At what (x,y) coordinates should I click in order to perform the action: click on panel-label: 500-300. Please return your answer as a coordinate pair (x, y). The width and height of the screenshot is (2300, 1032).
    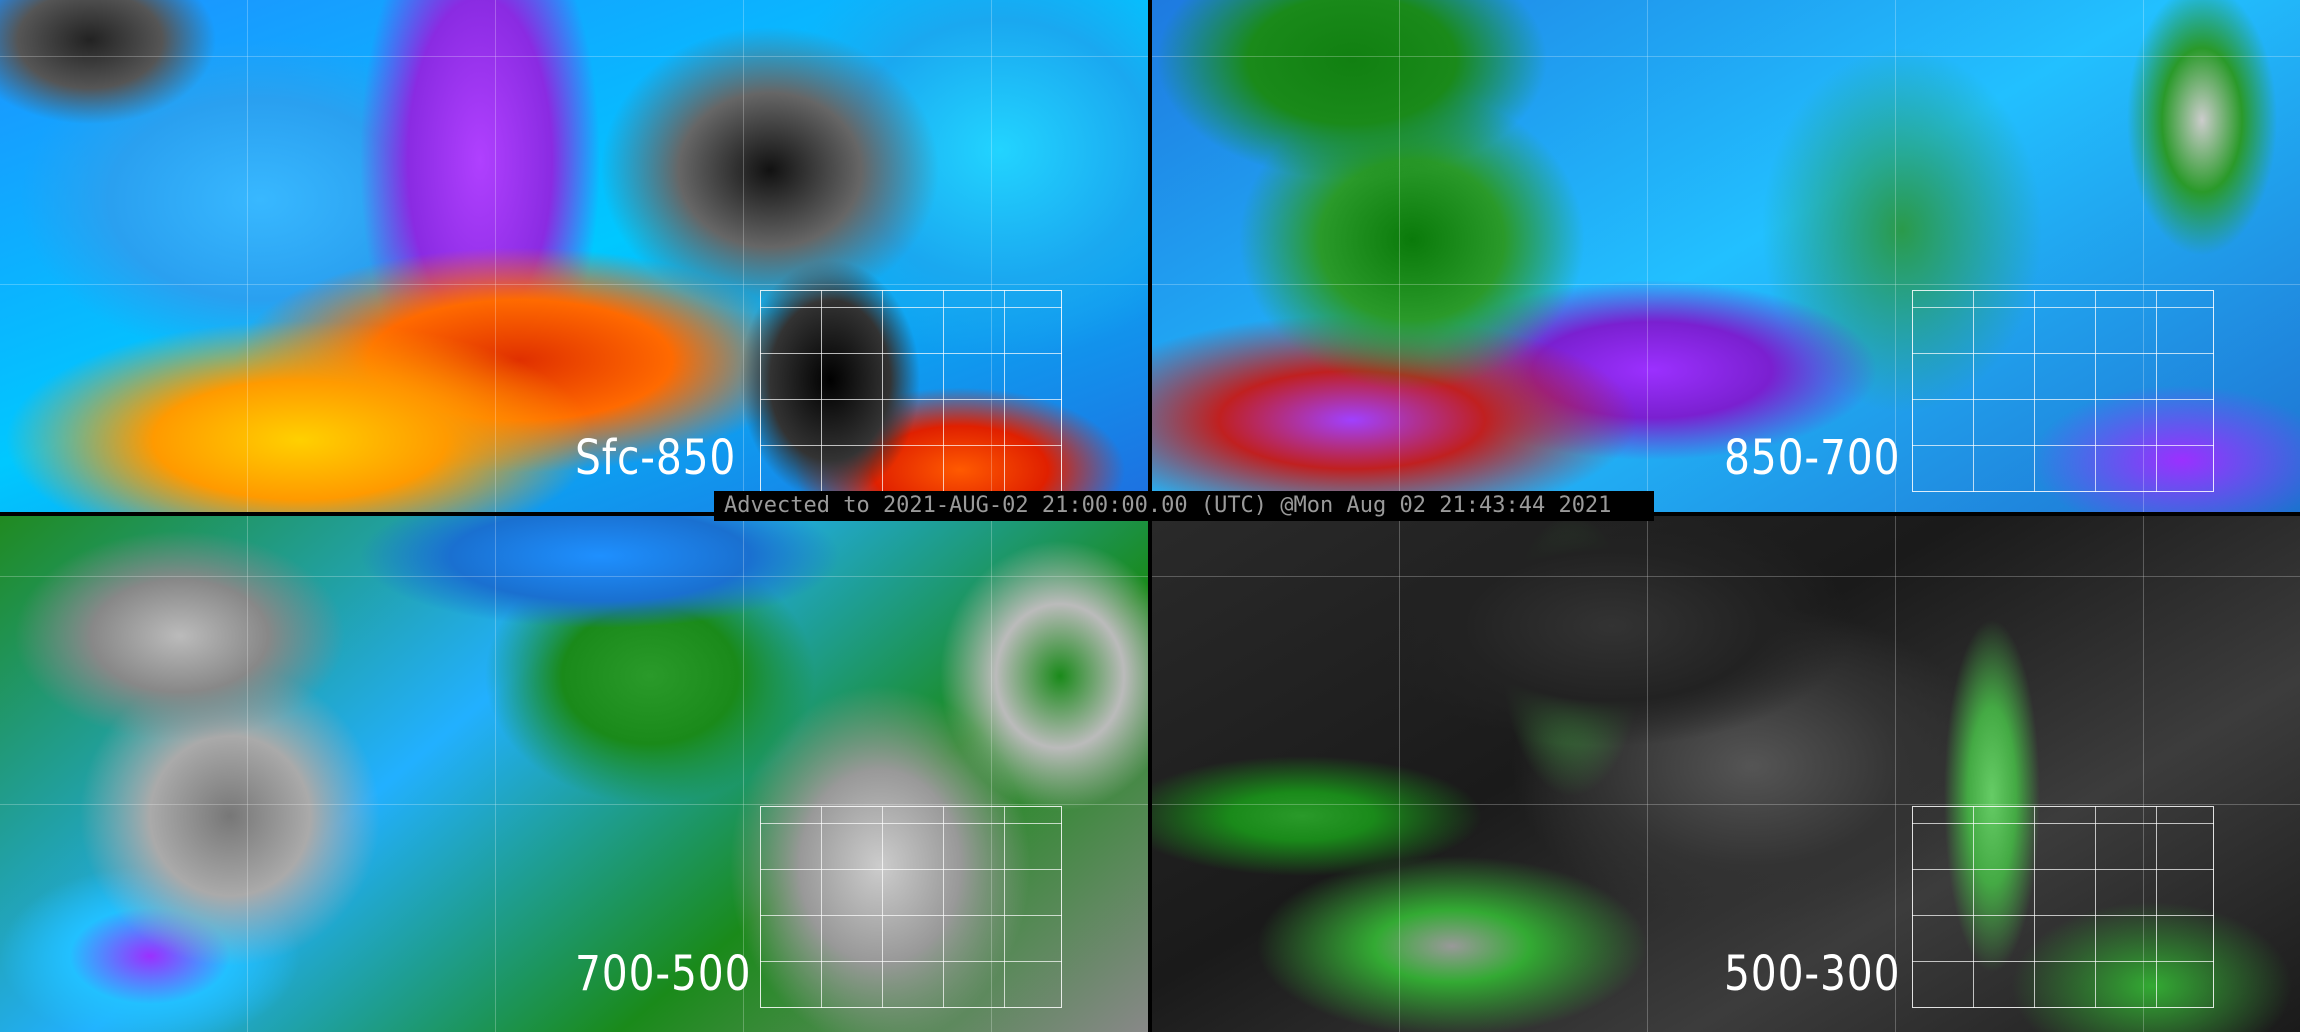
    Looking at the image, I should click on (1812, 974).